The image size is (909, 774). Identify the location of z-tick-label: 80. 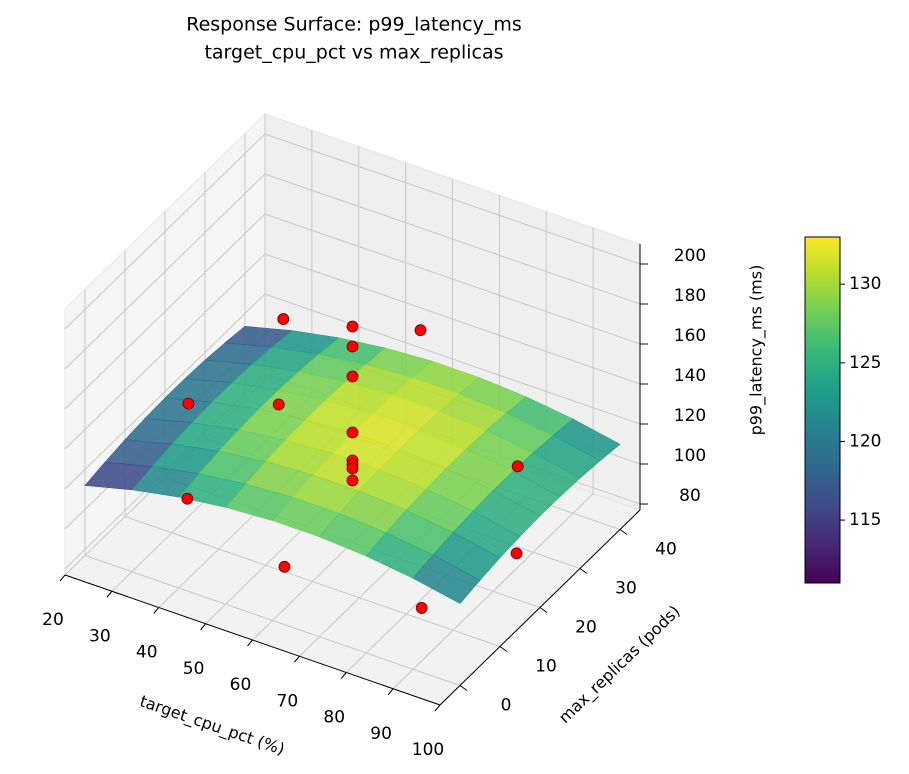
(690, 496).